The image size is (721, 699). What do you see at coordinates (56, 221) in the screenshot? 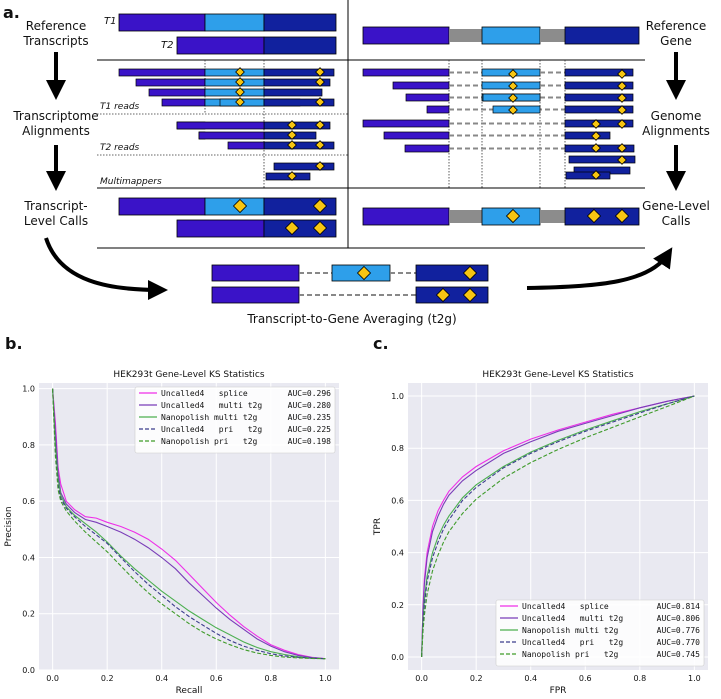
I see `left-label-2-line2: Level Calls` at bounding box center [56, 221].